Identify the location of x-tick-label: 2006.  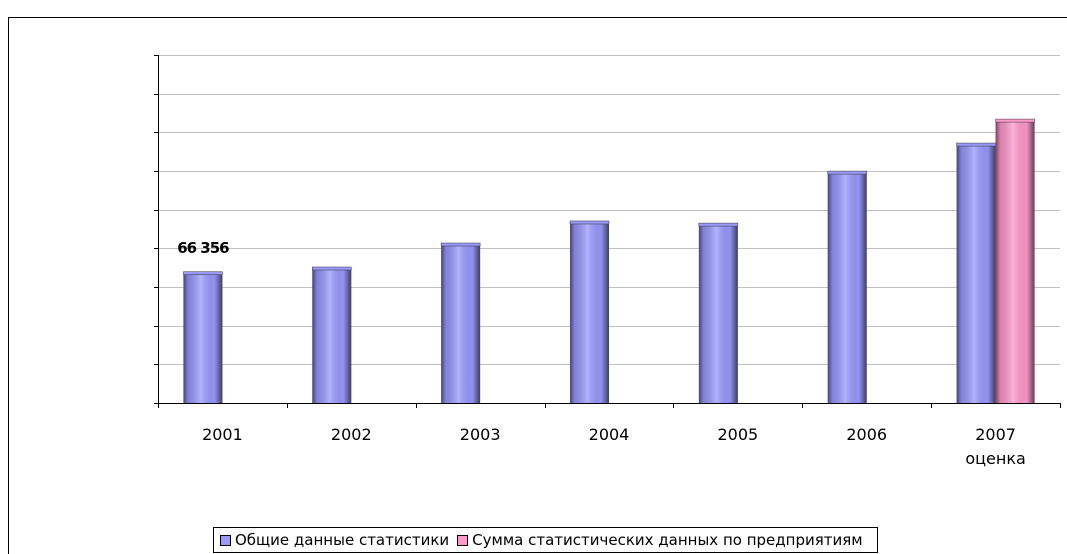
(867, 434).